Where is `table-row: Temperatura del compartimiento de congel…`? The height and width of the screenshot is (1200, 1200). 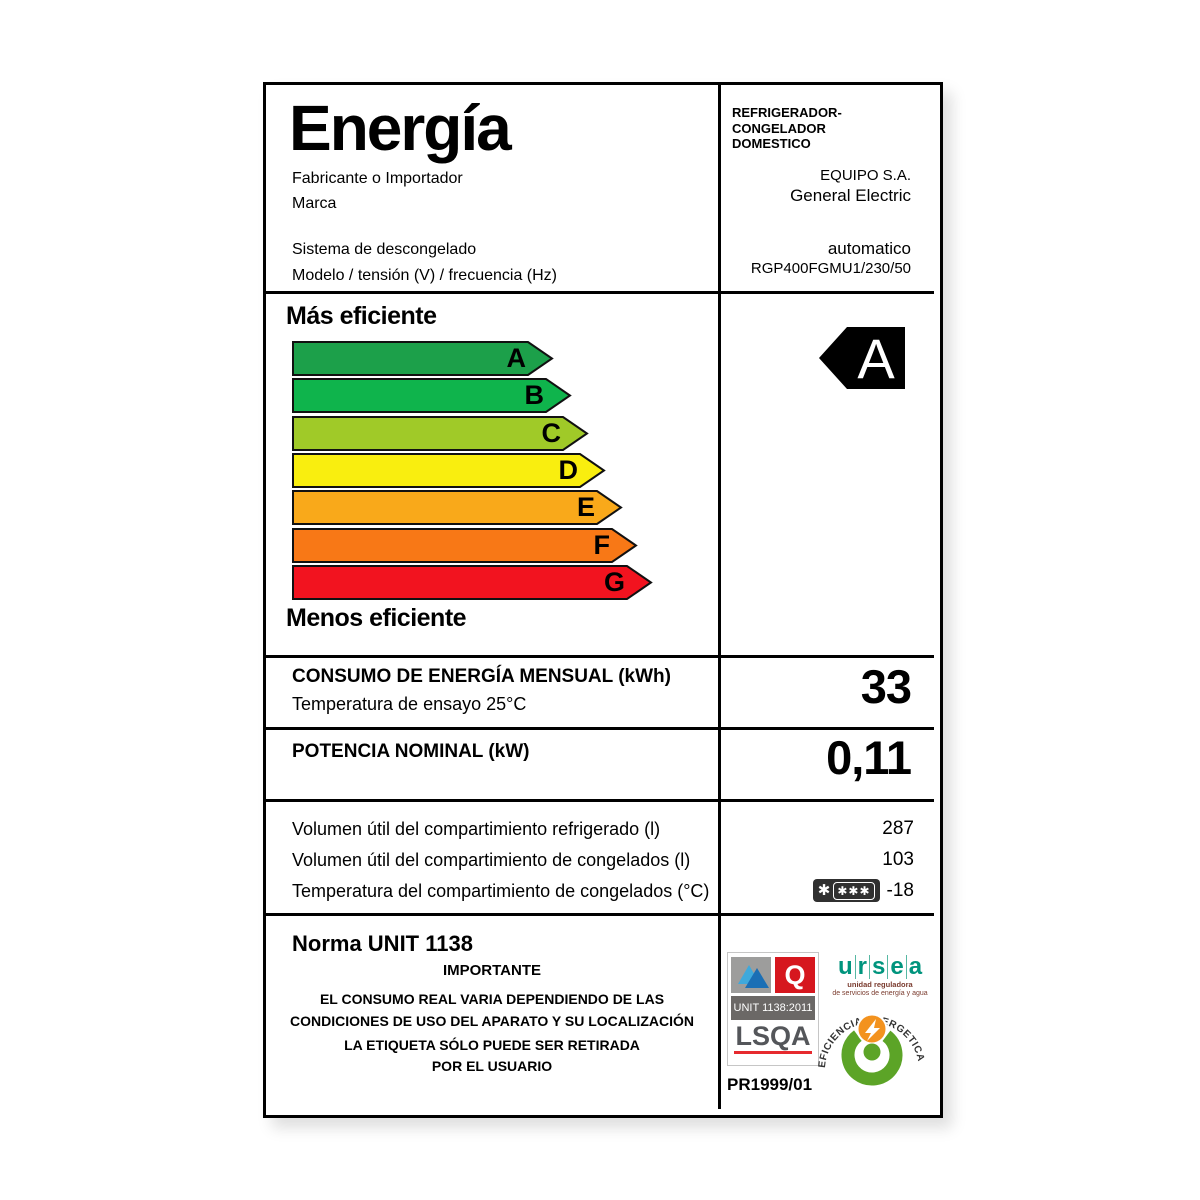
table-row: Temperatura del compartimiento de congel… is located at coordinates (603, 890).